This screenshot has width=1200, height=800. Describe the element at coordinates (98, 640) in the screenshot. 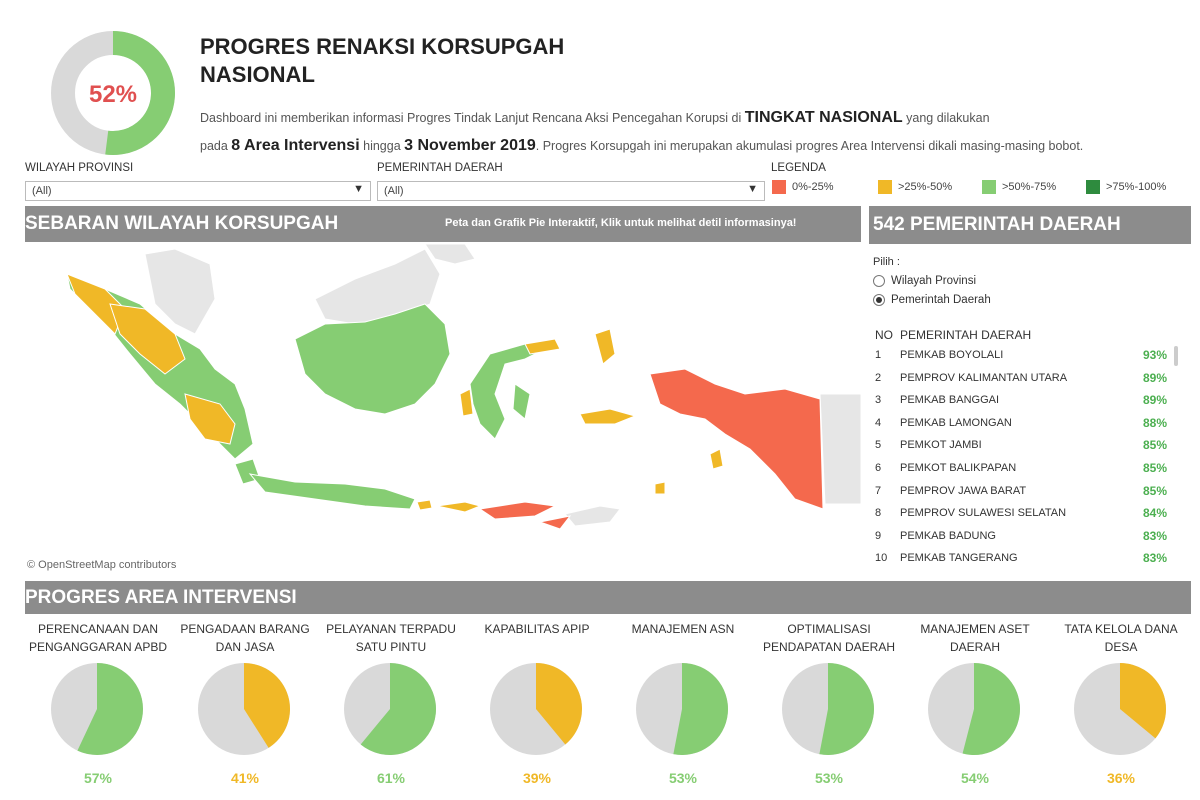

I see `area-label: PERENCANAAN DAN PENGANGGARAN APBD` at that location.